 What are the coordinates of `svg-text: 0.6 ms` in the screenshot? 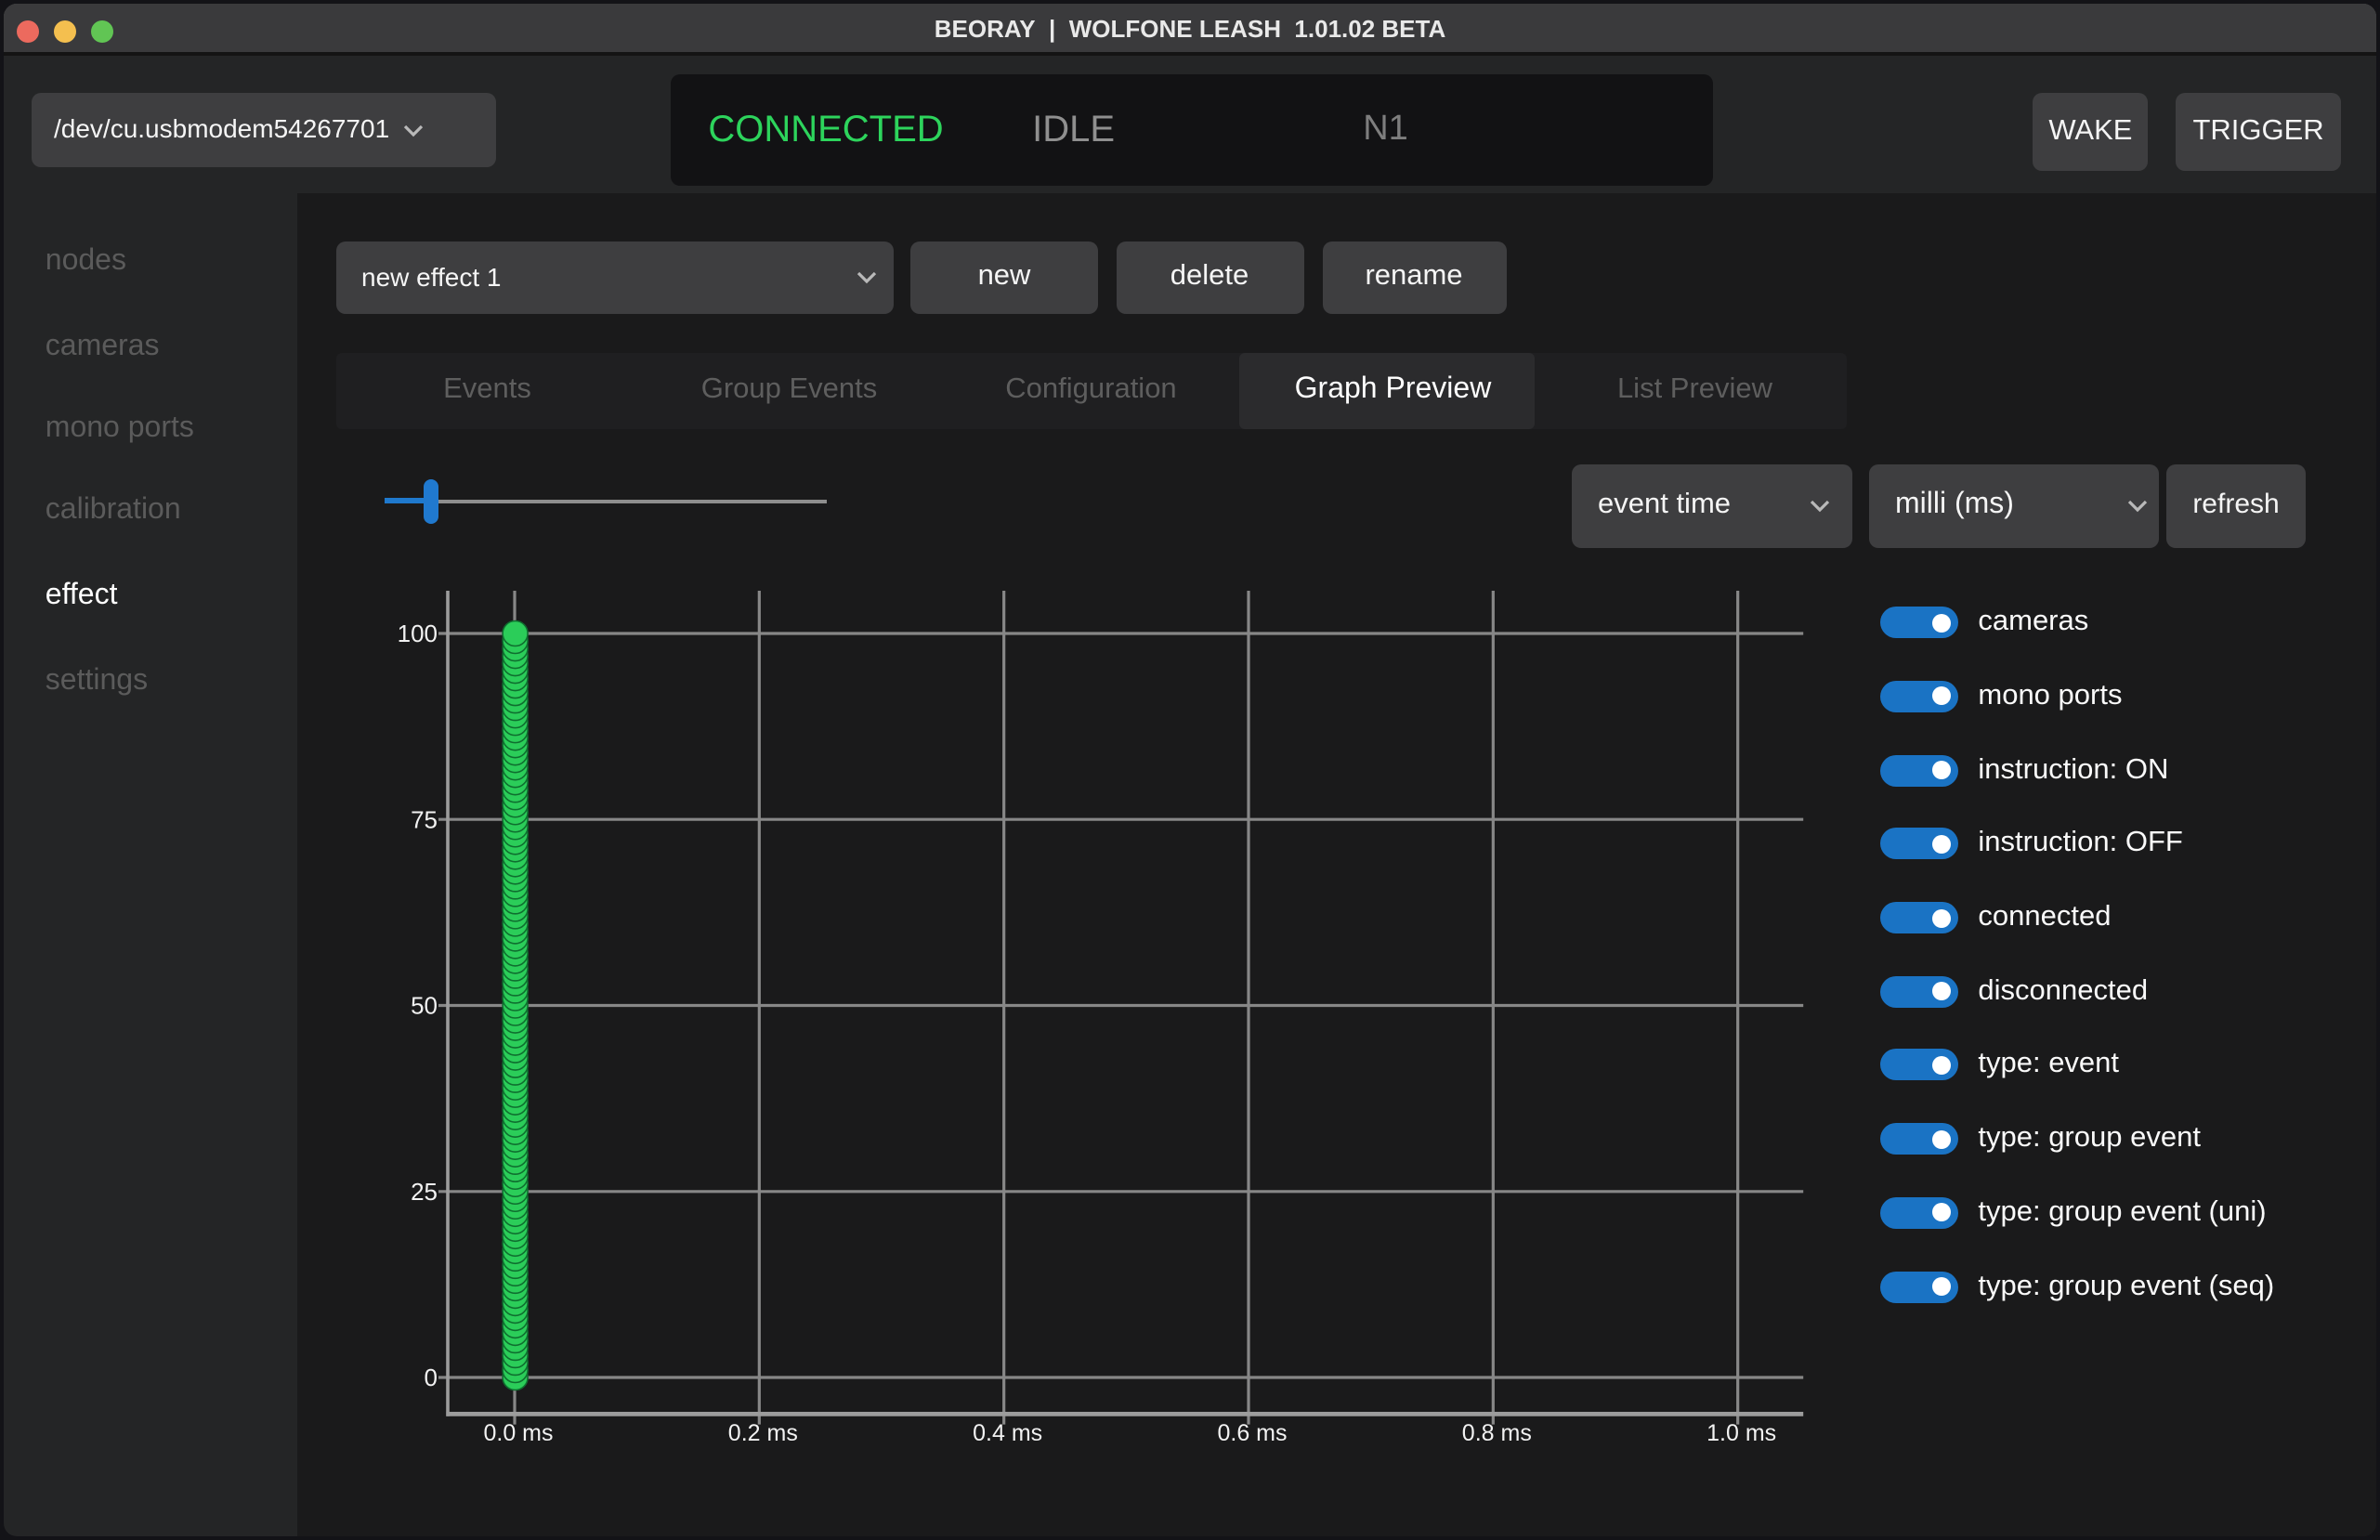 It's located at (1252, 1433).